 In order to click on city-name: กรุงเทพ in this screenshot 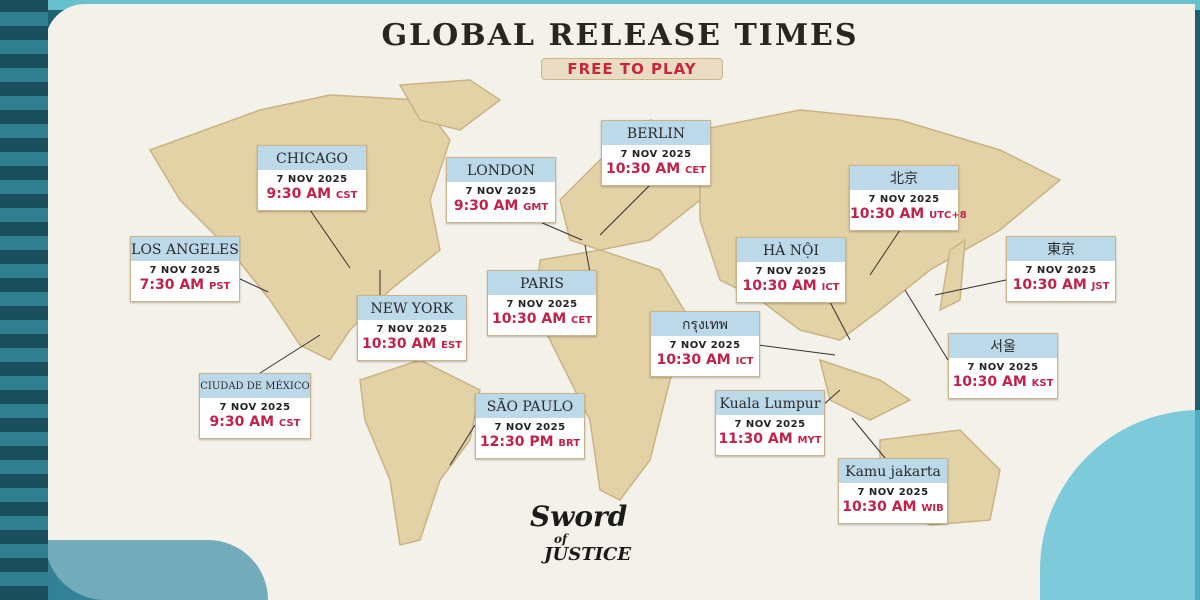, I will do `click(705, 324)`.